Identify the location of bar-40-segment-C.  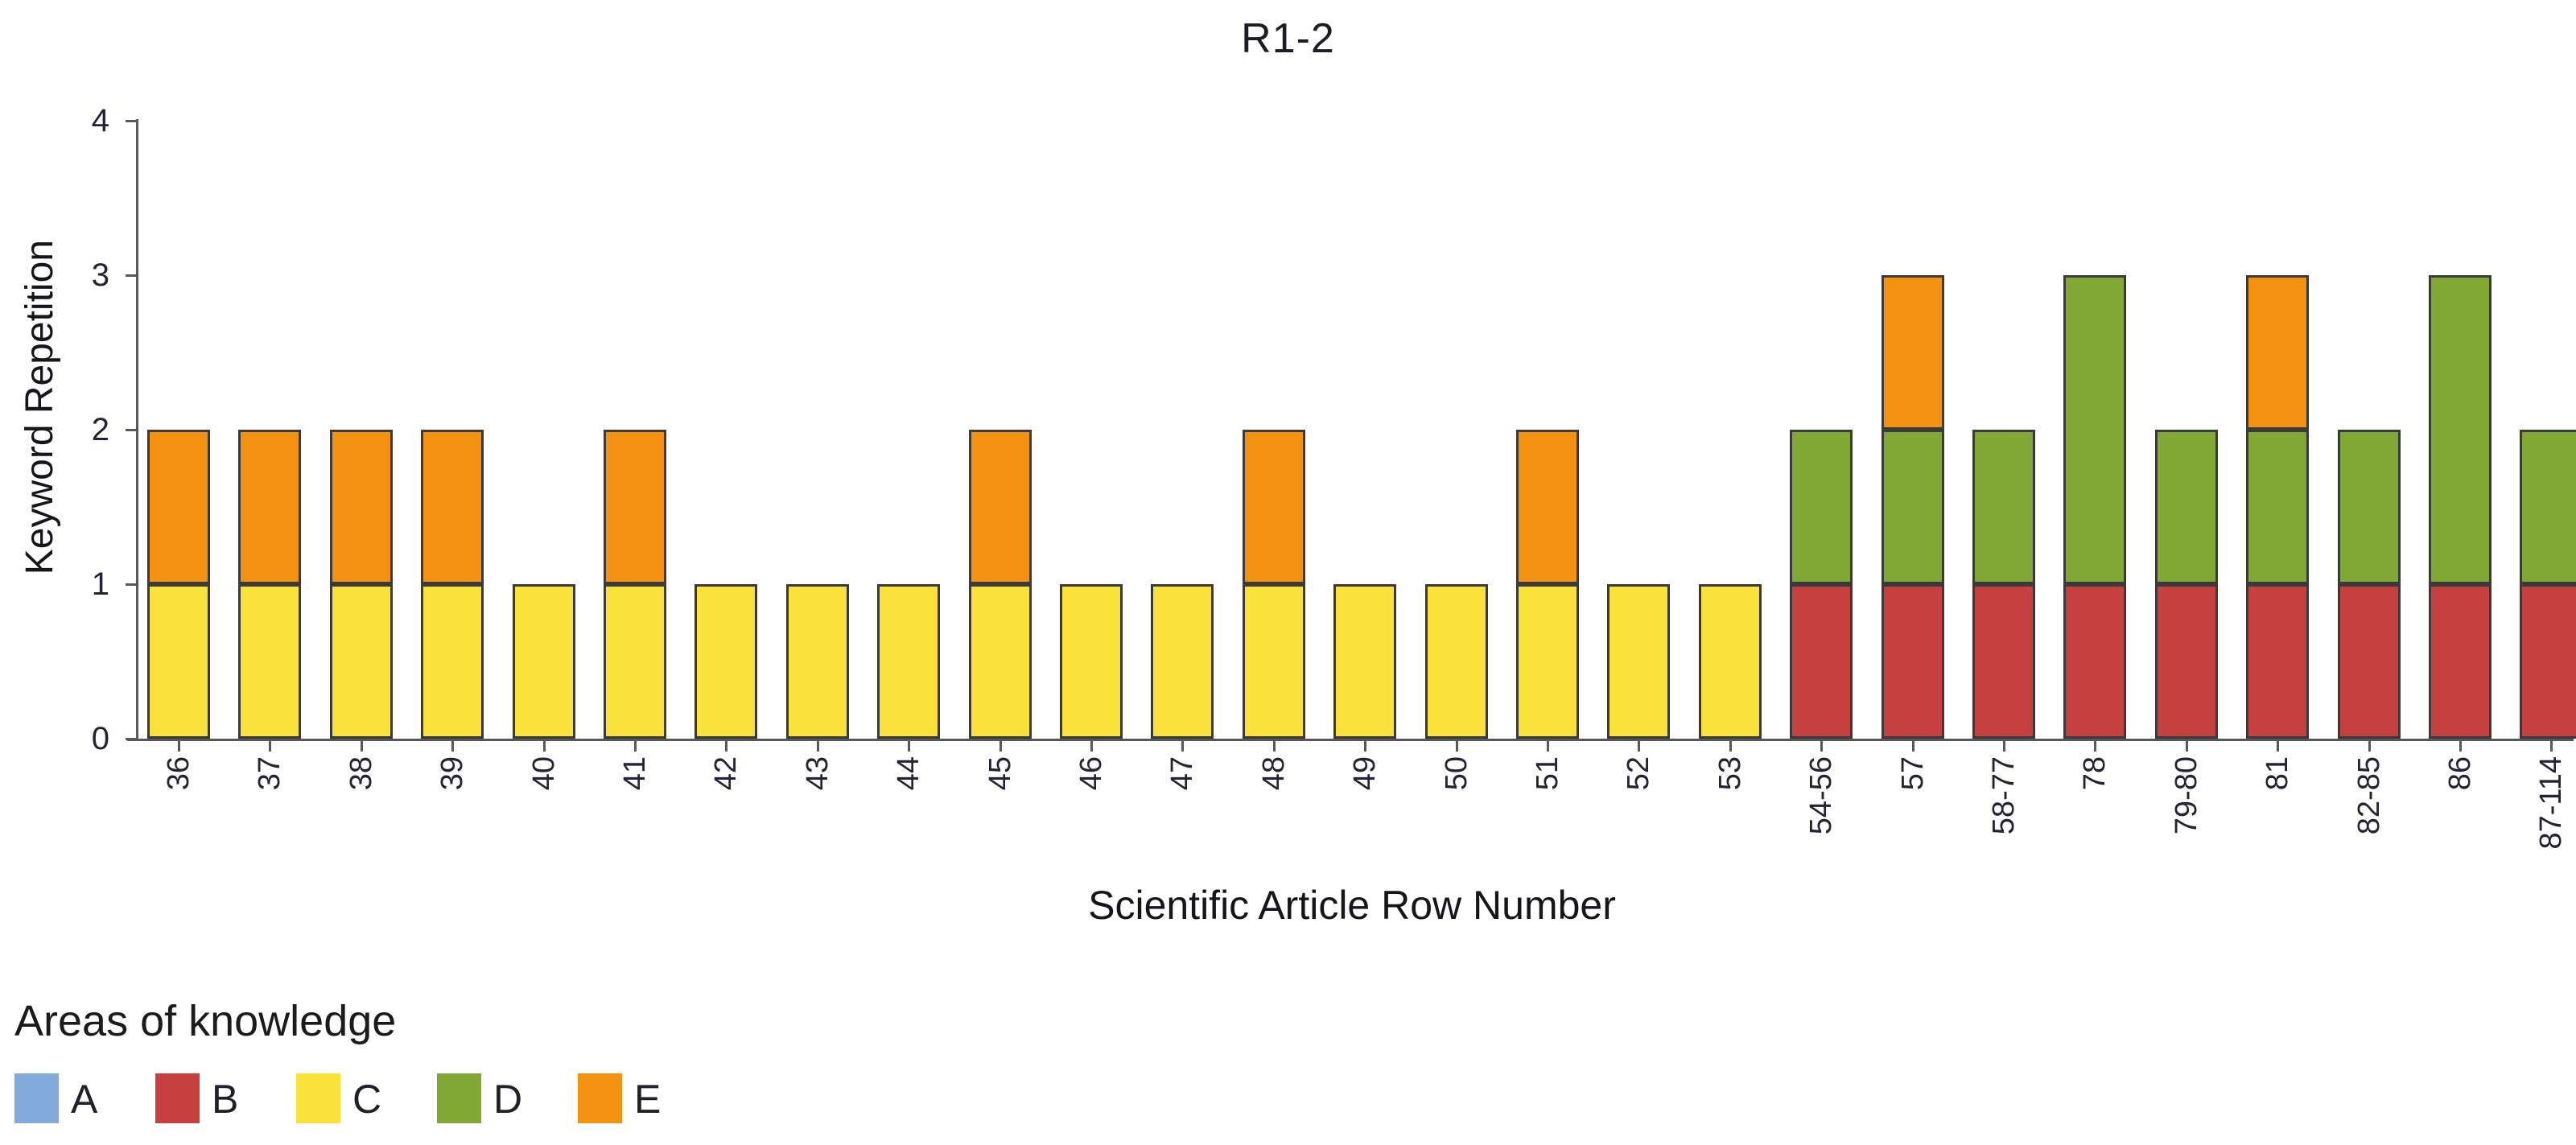
(543, 661).